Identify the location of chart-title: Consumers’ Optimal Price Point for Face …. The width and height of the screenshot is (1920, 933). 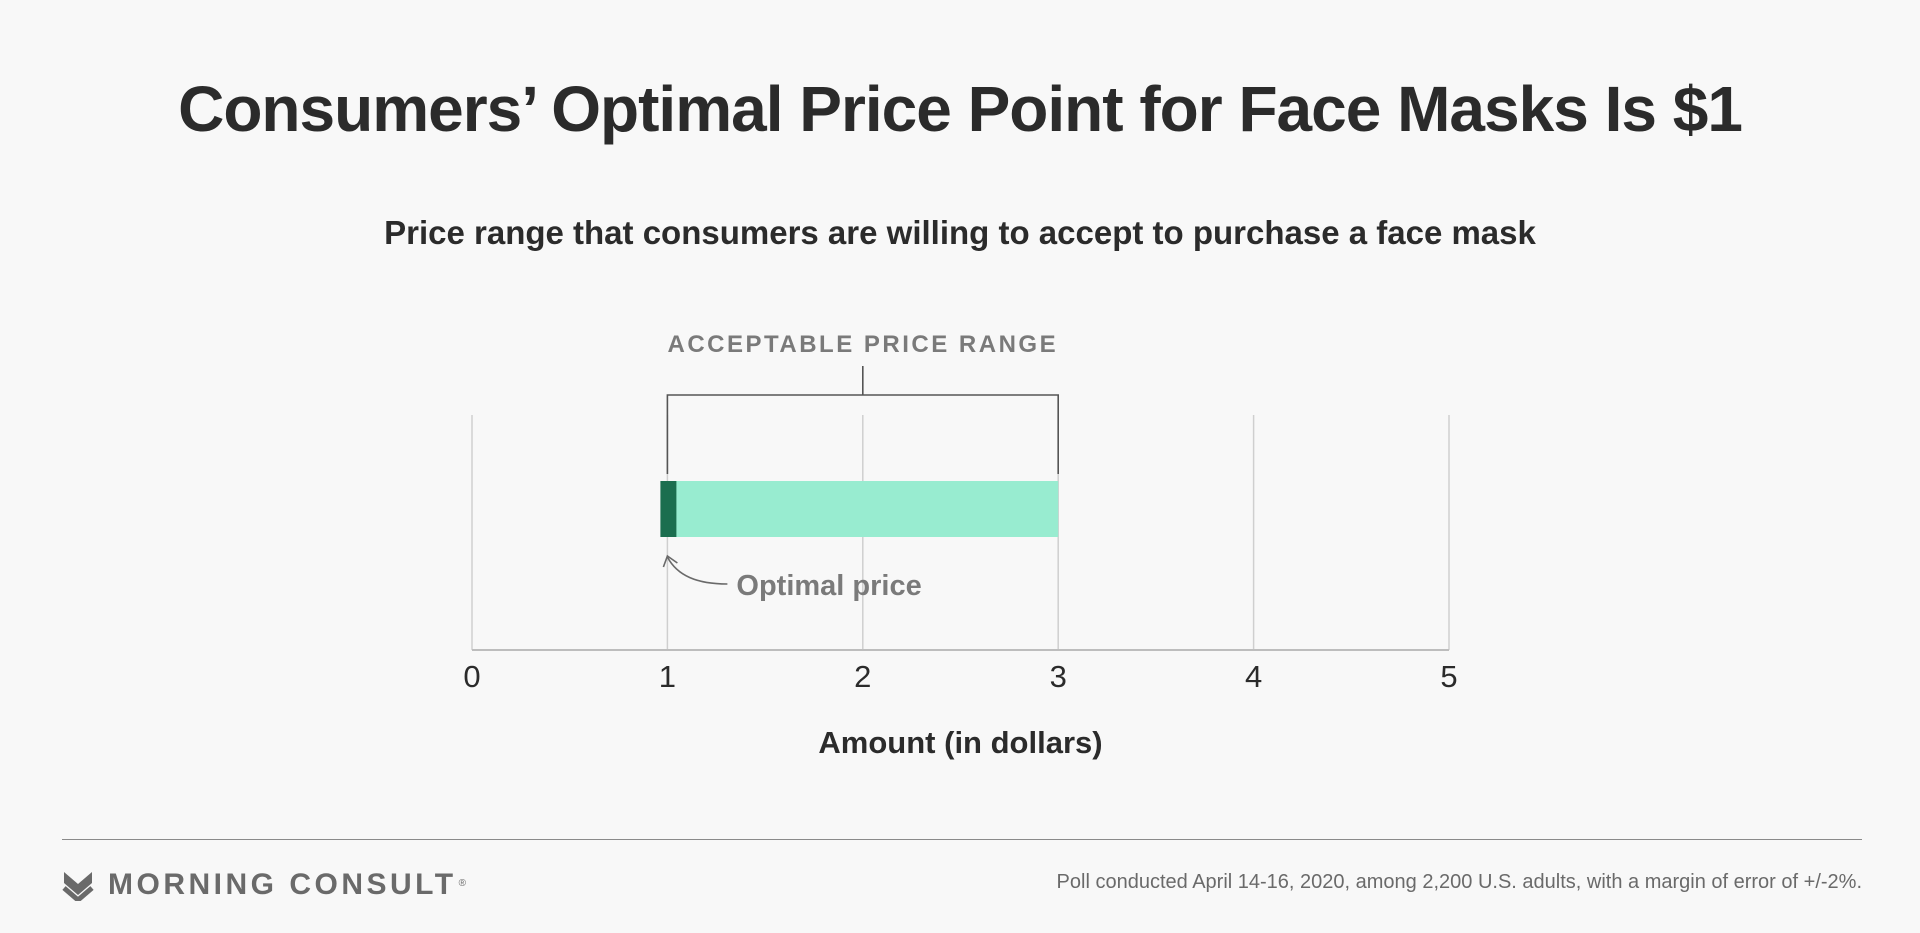
(960, 109).